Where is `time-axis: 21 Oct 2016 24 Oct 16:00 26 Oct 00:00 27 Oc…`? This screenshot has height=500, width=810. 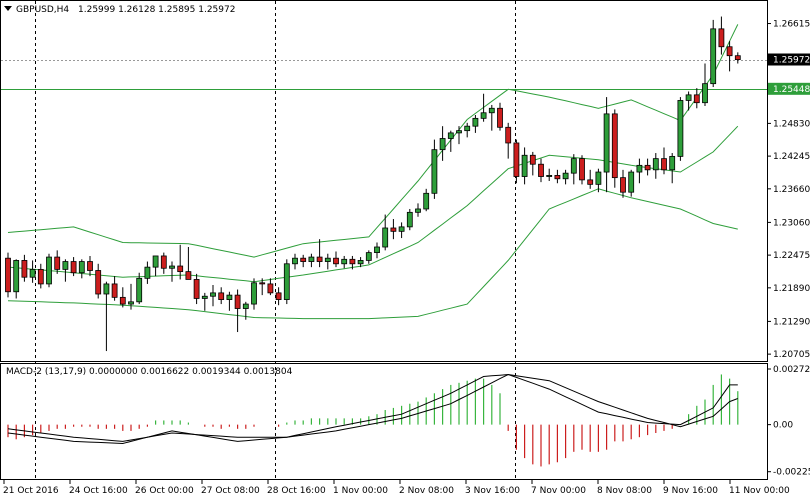 time-axis: 21 Oct 2016 24 Oct 16:00 26 Oct 00:00 27 Oc… is located at coordinates (396, 488).